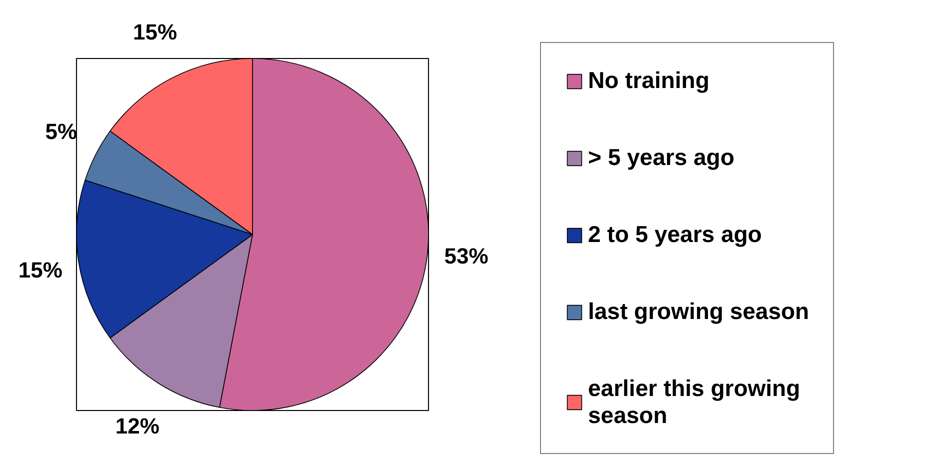 The width and height of the screenshot is (937, 456). What do you see at coordinates (137, 426) in the screenshot?
I see `data-label: 12%` at bounding box center [137, 426].